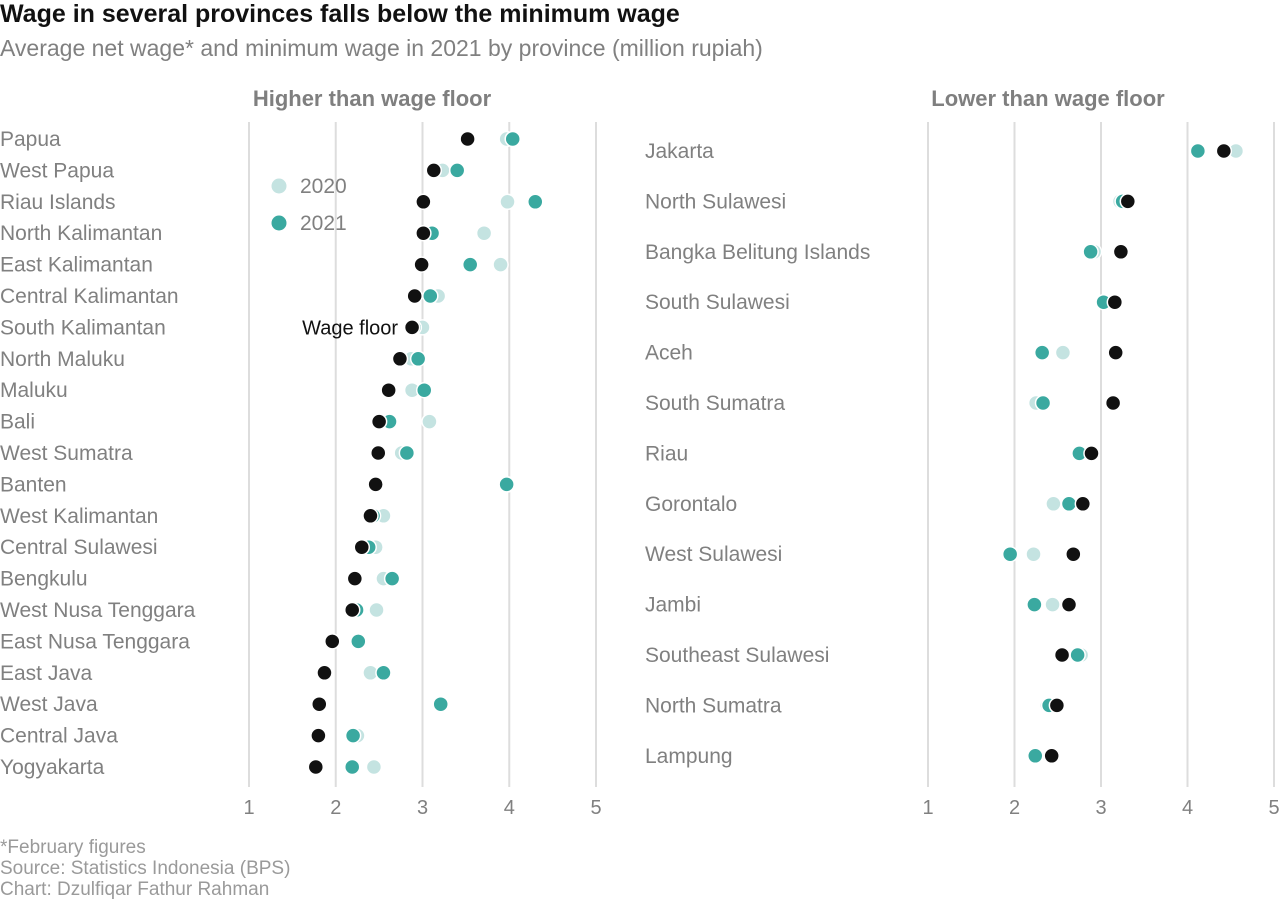  I want to click on left-row-label: North Maluku, so click(62, 359).